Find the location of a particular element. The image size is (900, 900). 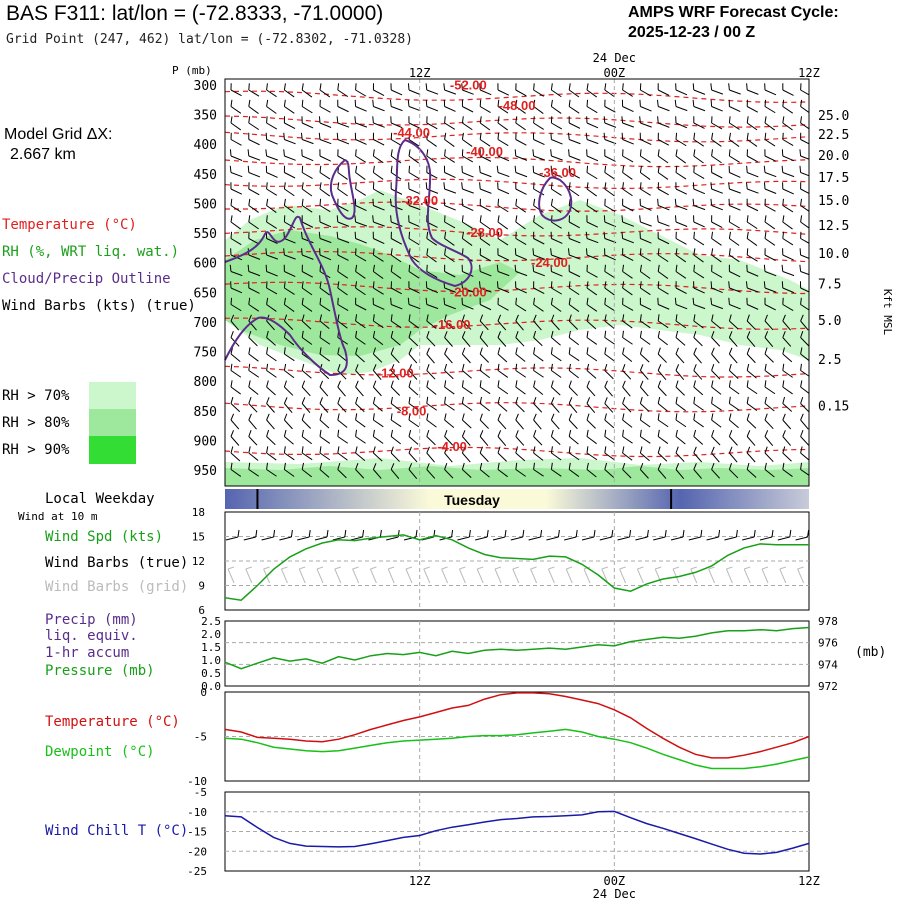

bottom-time-tick-label: 12Z is located at coordinates (420, 881).